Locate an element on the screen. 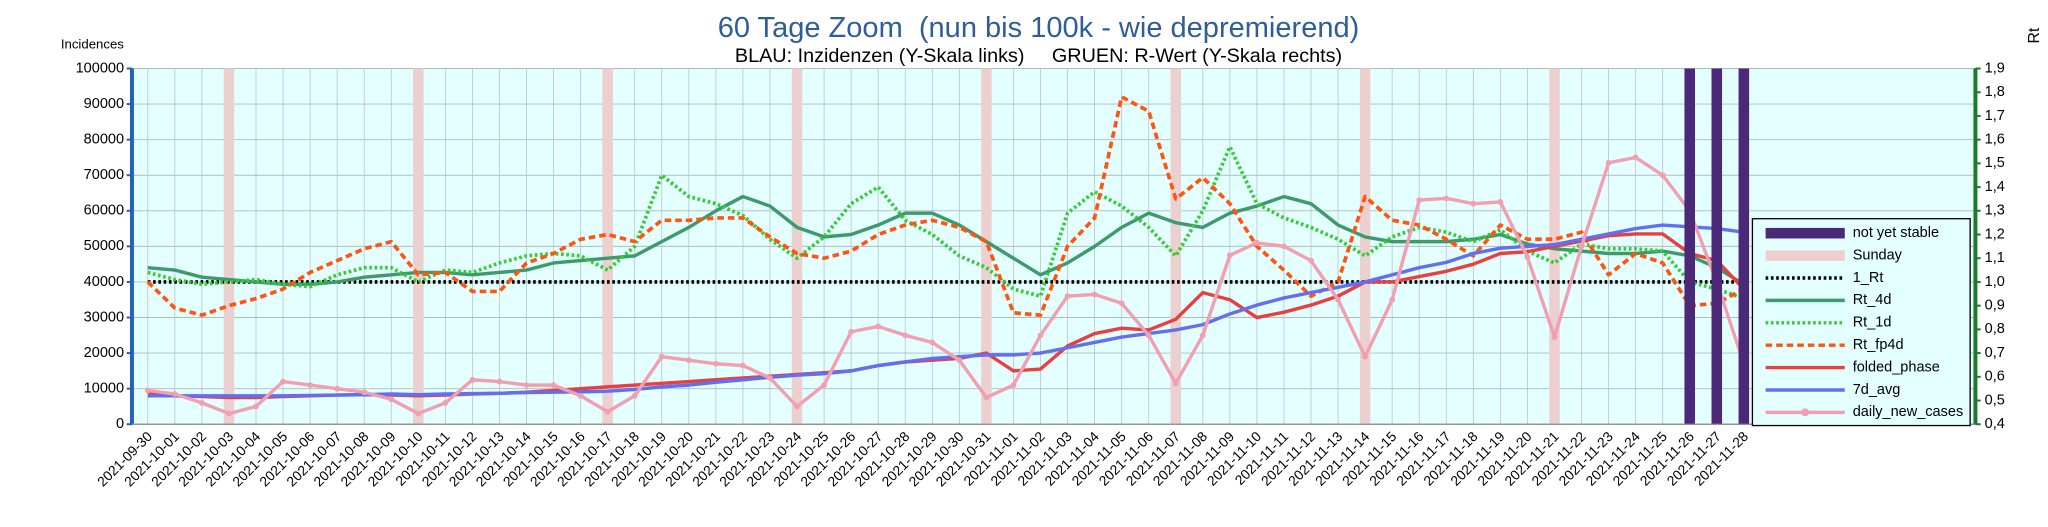  y2-tick-label: 1,1 is located at coordinates (1995, 258).